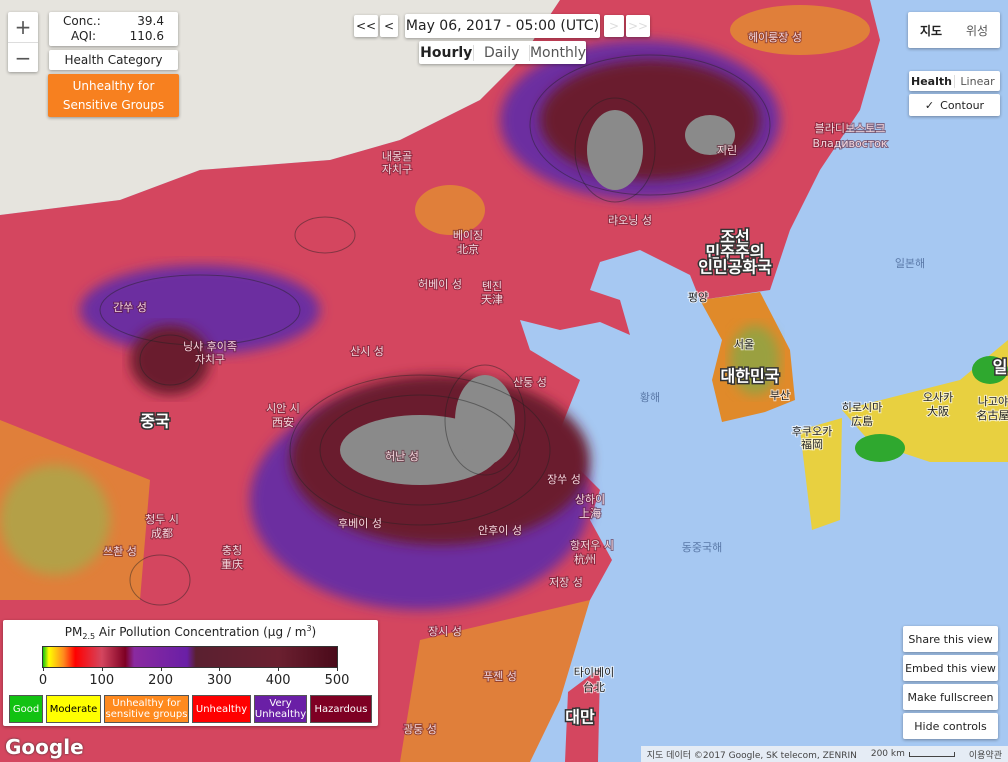  What do you see at coordinates (938, 411) in the screenshot?
I see `place-label: 大阪` at bounding box center [938, 411].